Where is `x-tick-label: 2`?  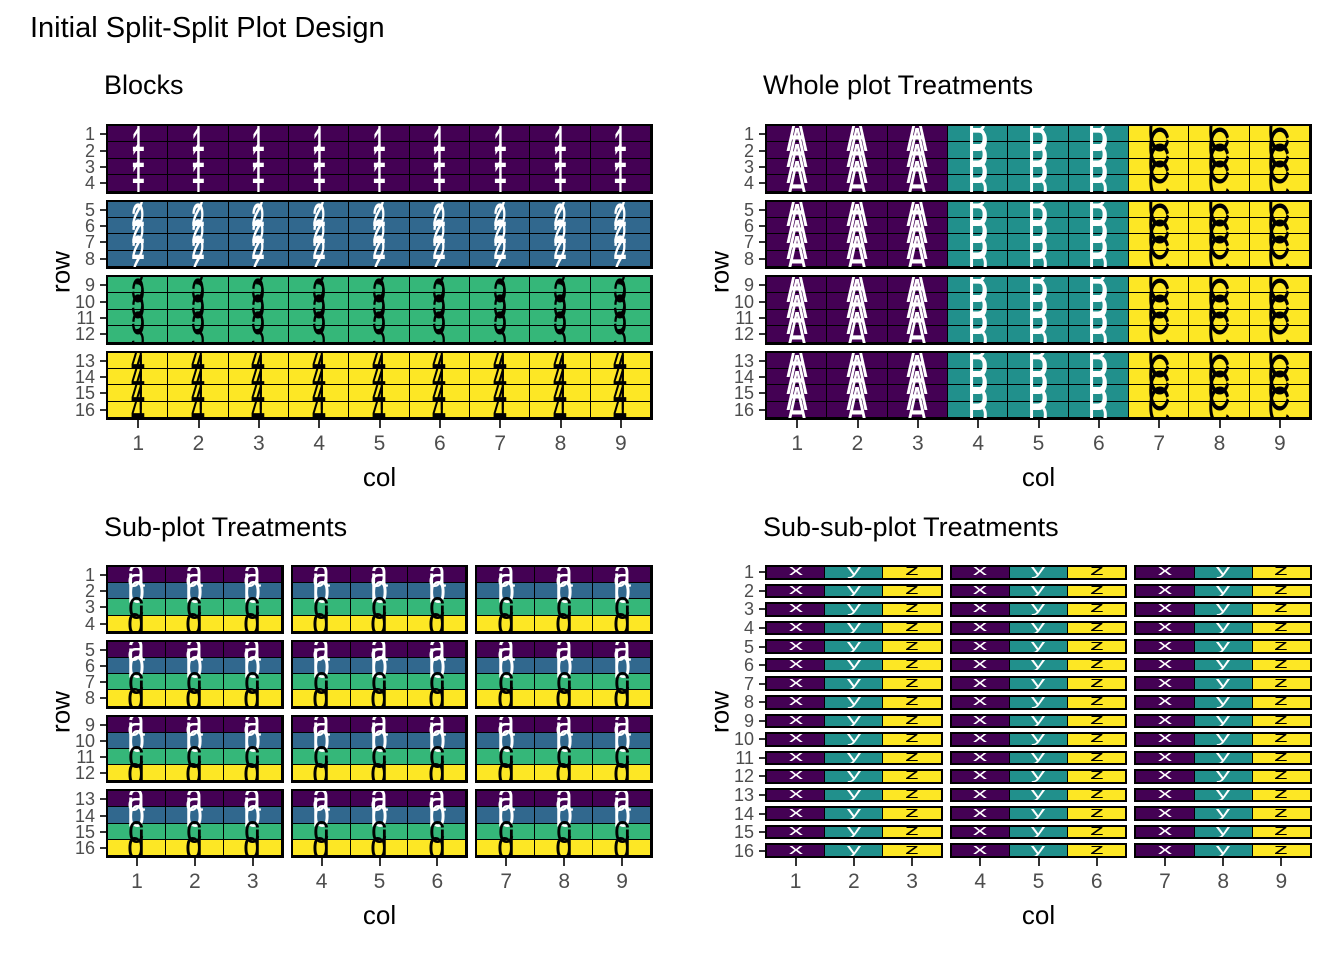
x-tick-label: 2 is located at coordinates (853, 881).